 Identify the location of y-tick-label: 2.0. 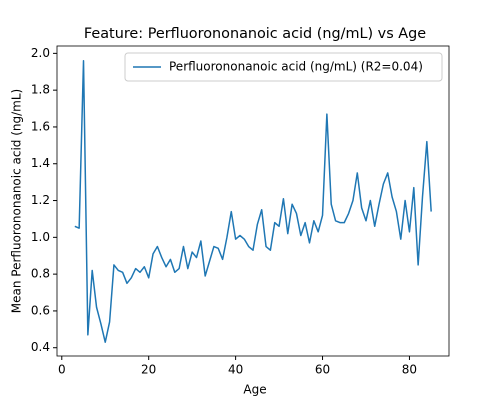
(40, 53).